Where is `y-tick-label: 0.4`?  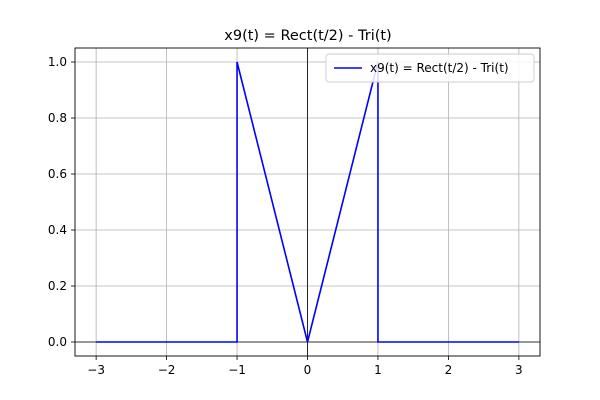
y-tick-label: 0.4 is located at coordinates (57, 230).